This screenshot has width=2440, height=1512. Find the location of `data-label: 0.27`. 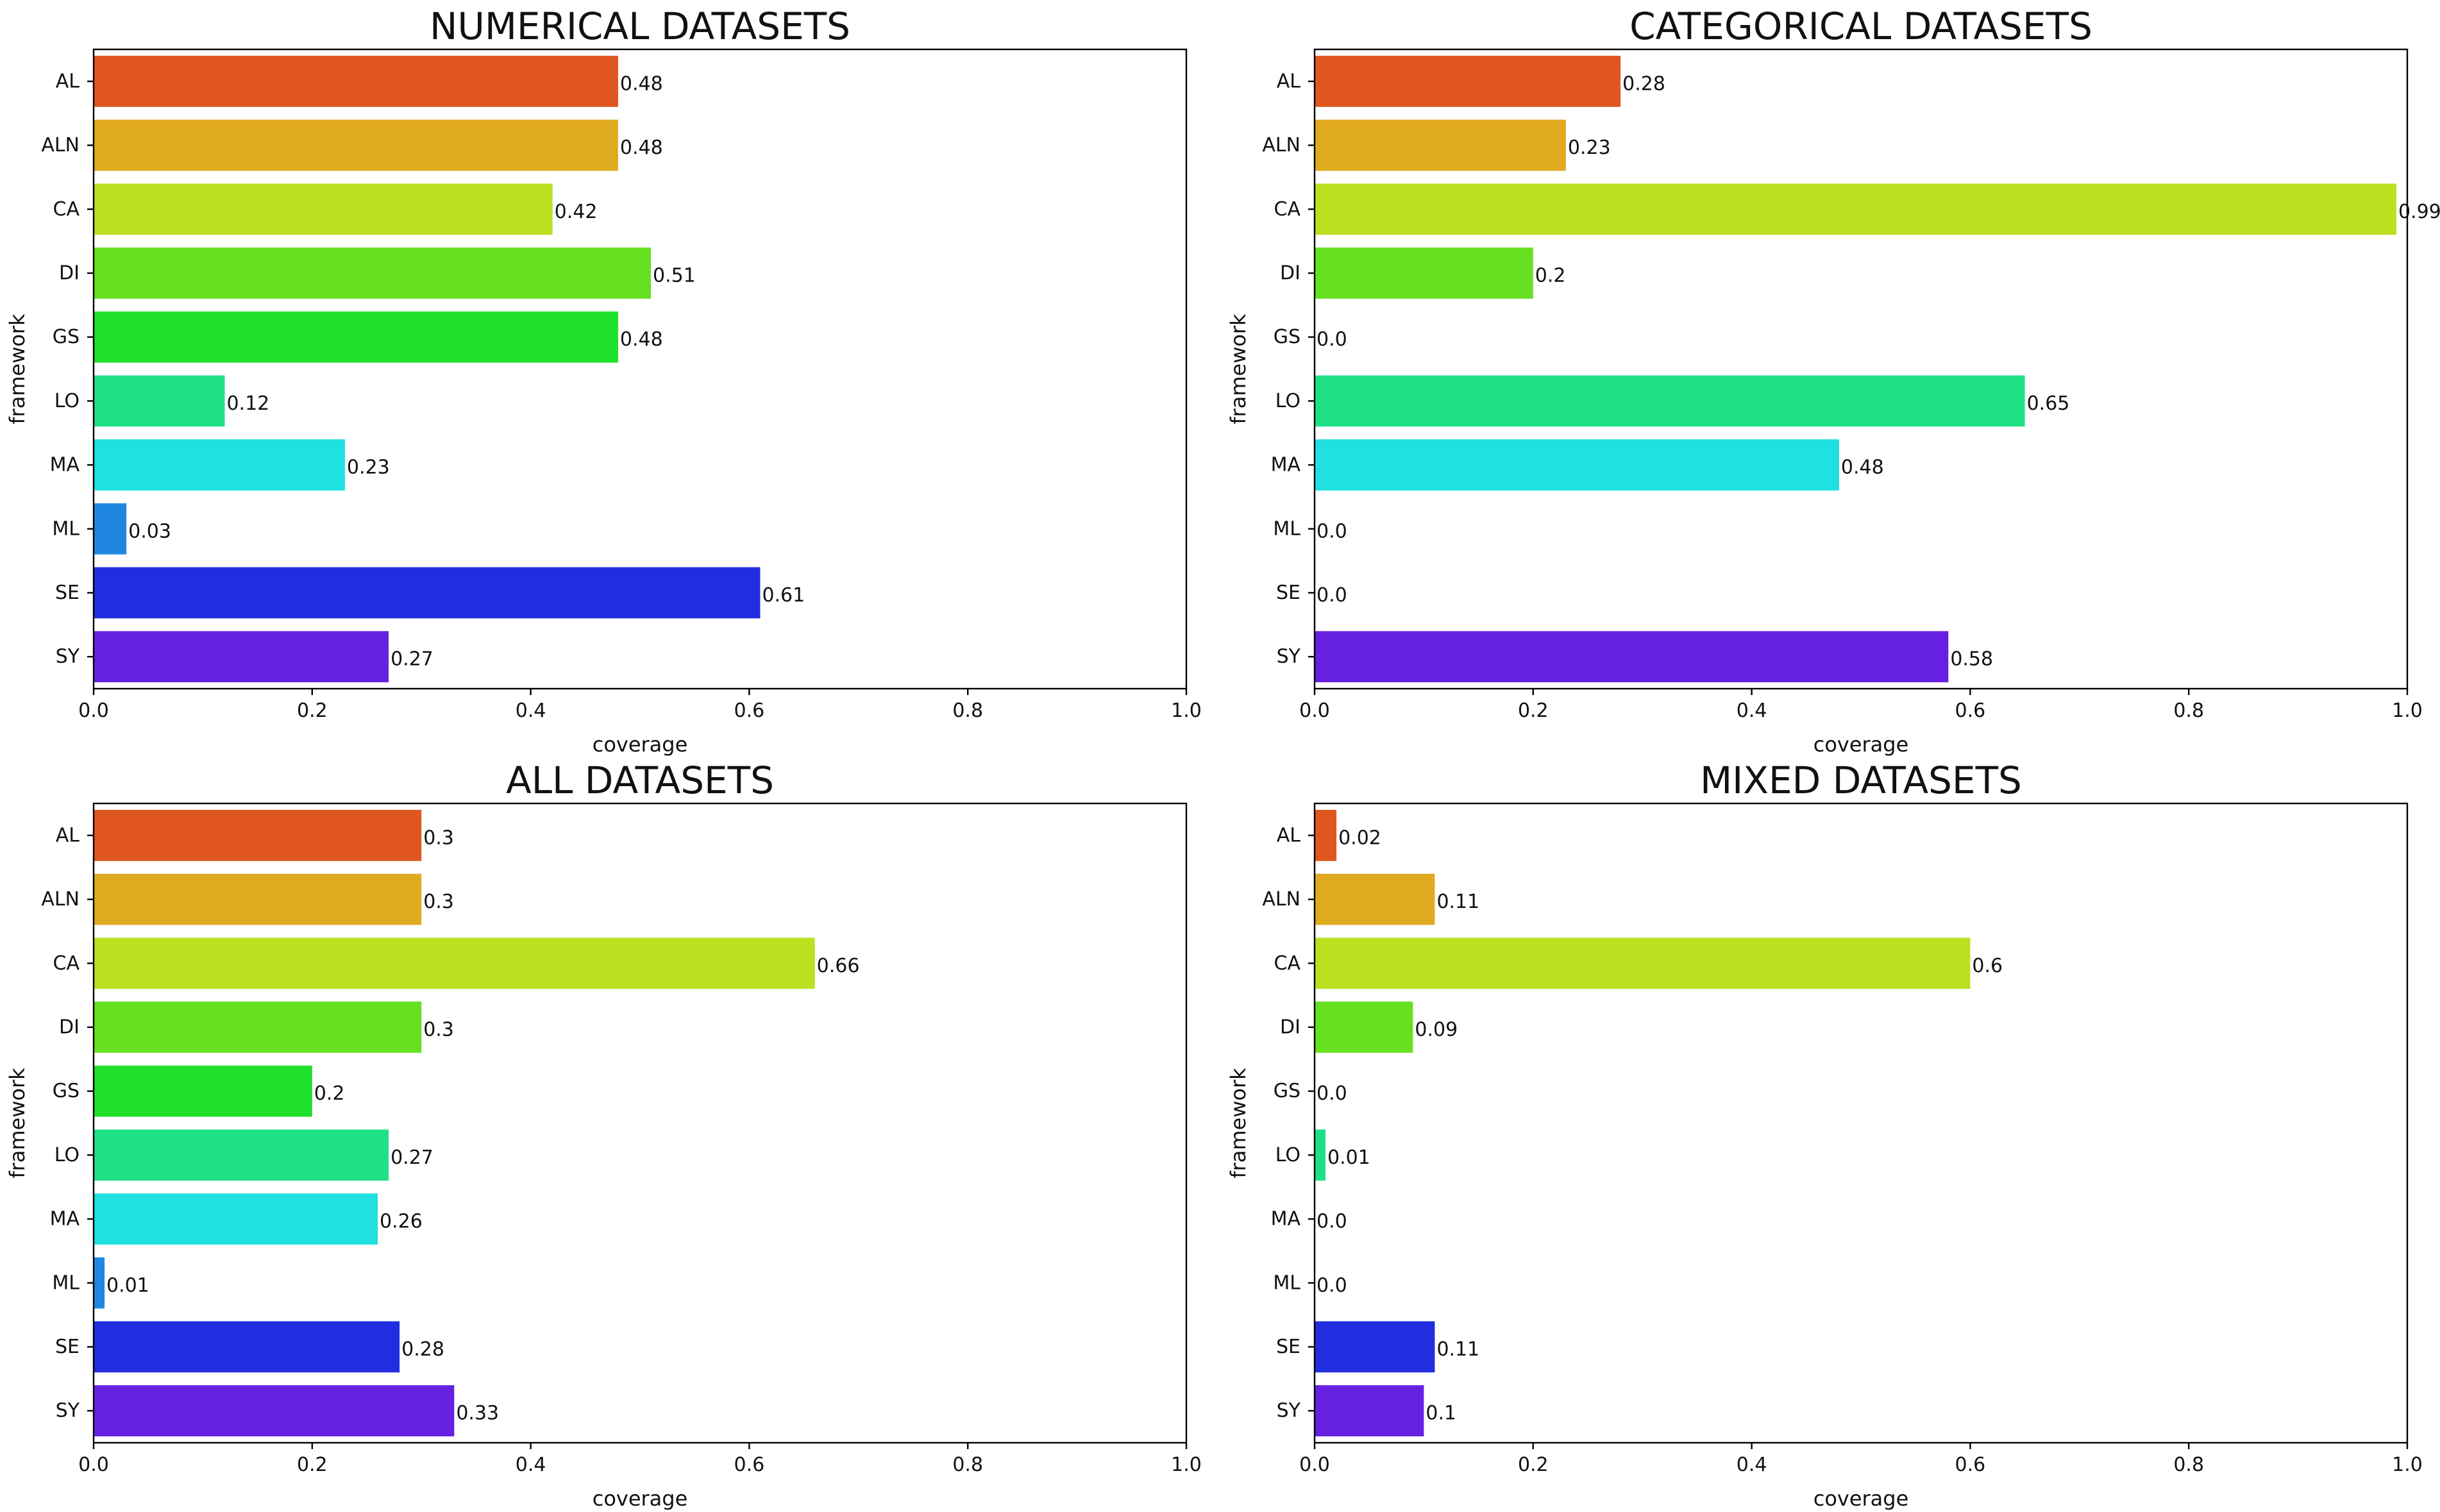

data-label: 0.27 is located at coordinates (412, 659).